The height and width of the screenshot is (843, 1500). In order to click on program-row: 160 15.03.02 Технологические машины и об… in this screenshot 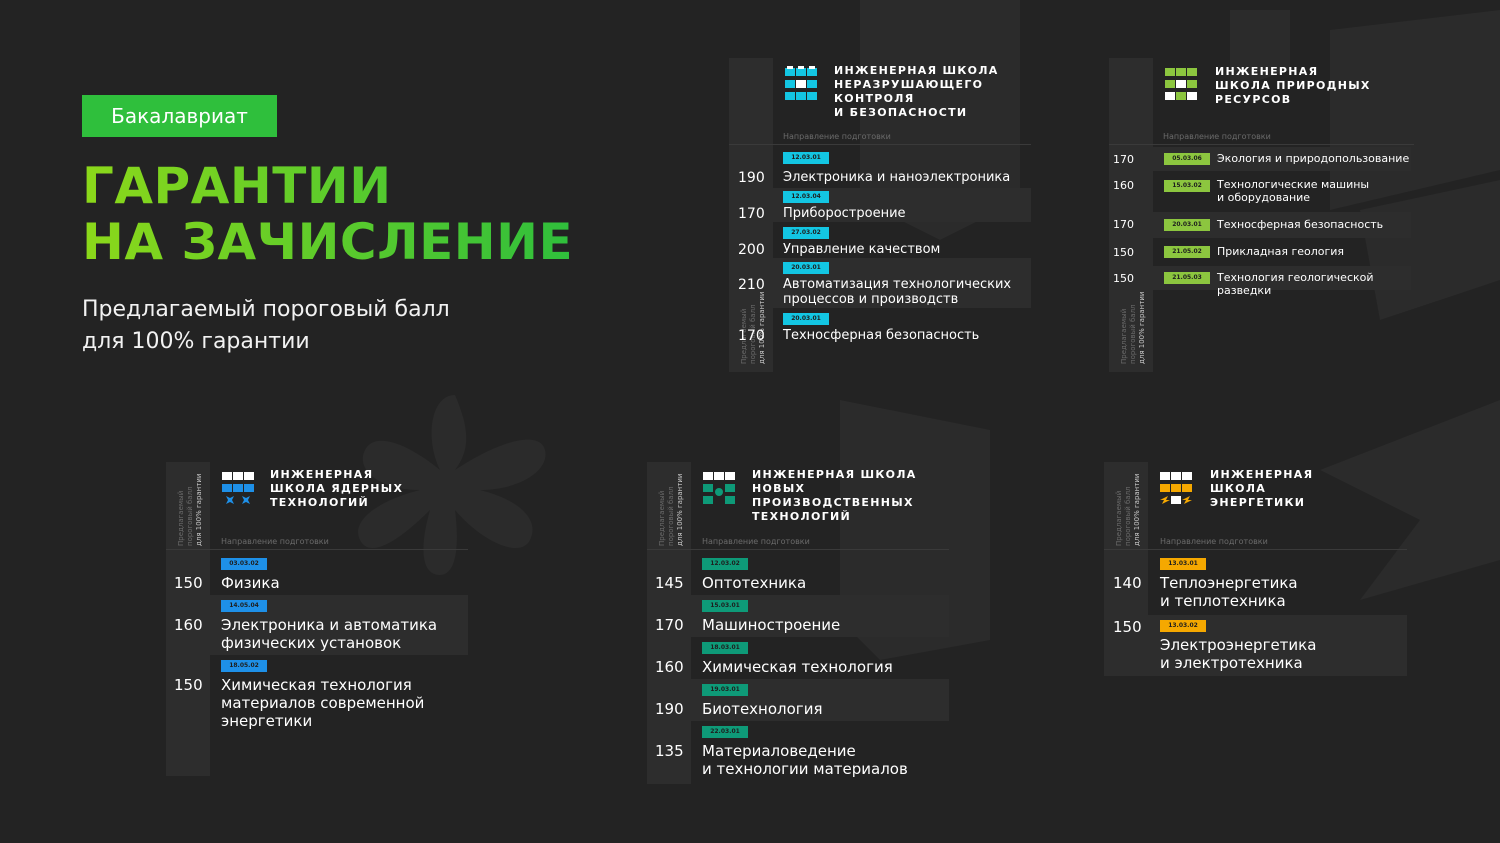, I will do `click(1261, 192)`.